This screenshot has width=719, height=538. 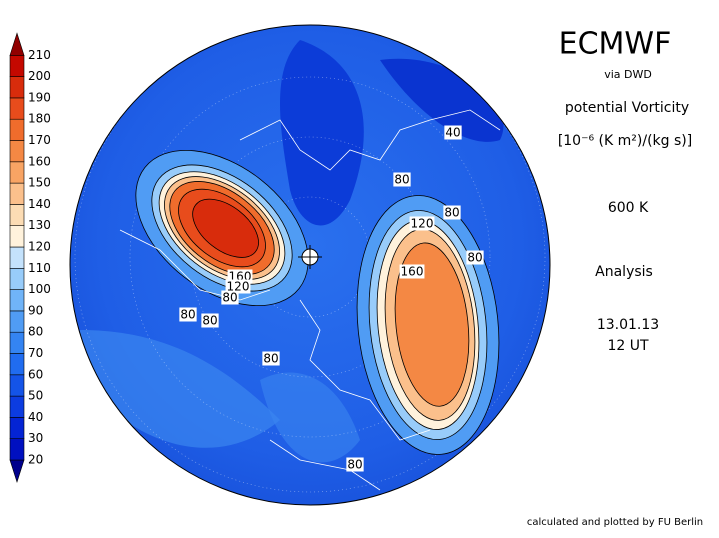 I want to click on analysis-kind: Analysis, so click(x=624, y=272).